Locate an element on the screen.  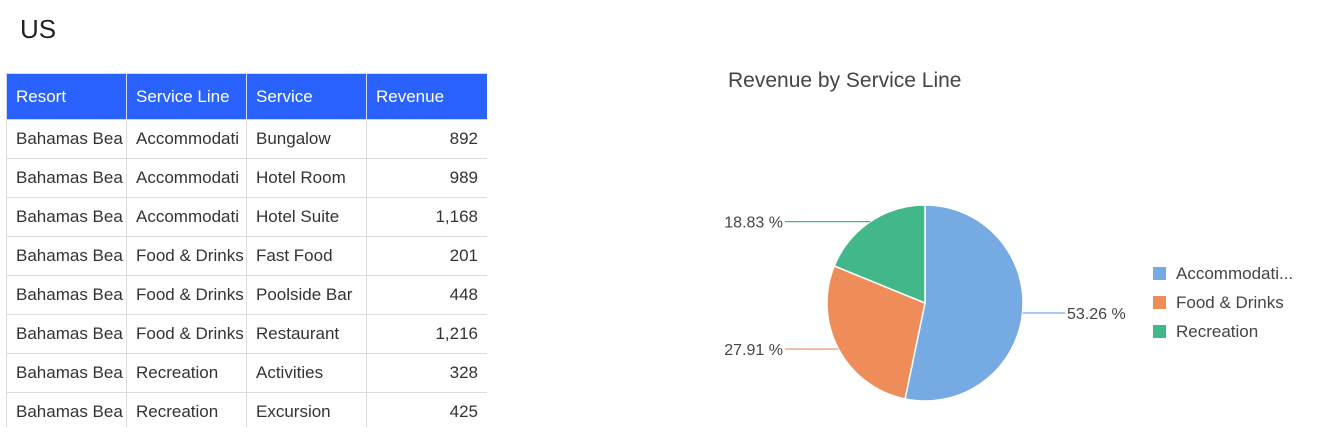
column-header-service-line: Service Line is located at coordinates (186, 96).